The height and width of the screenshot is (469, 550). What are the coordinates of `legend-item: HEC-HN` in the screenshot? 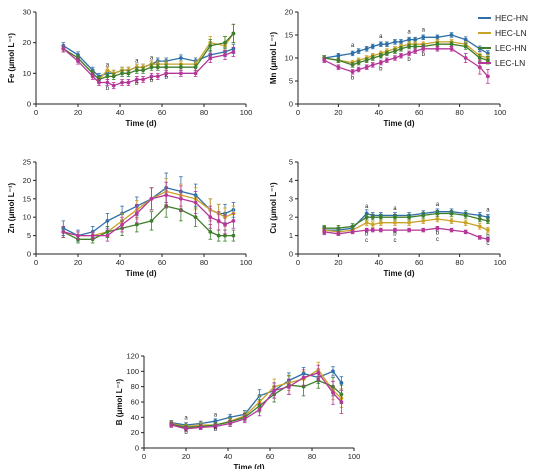 It's located at (503, 17).